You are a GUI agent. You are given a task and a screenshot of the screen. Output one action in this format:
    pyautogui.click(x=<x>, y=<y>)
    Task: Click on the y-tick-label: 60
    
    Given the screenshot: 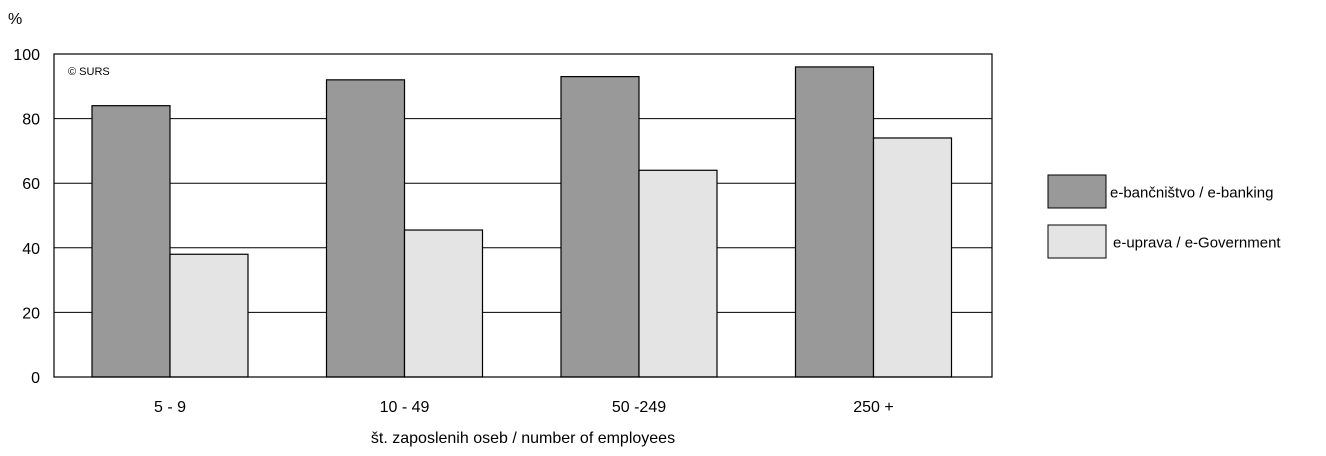 What is the action you would take?
    pyautogui.click(x=31, y=184)
    